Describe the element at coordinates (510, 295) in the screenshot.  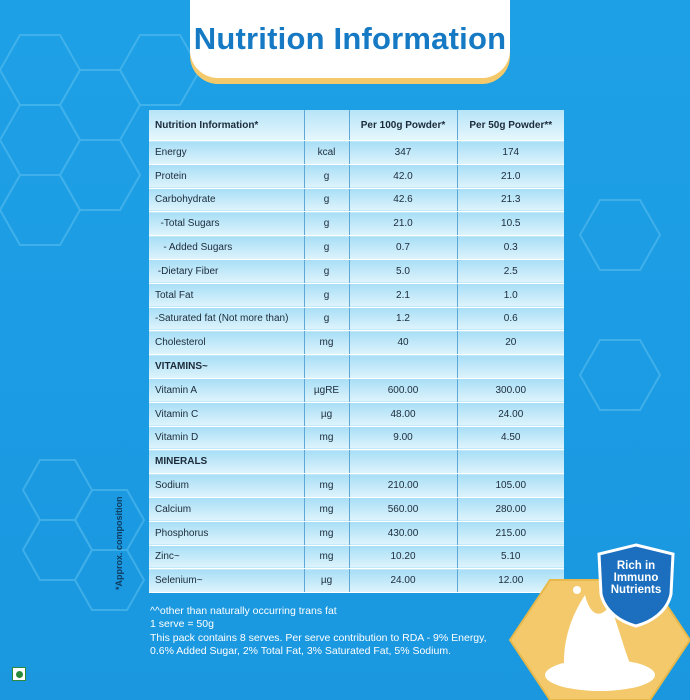
I see `value-per-50g: 1.0` at that location.